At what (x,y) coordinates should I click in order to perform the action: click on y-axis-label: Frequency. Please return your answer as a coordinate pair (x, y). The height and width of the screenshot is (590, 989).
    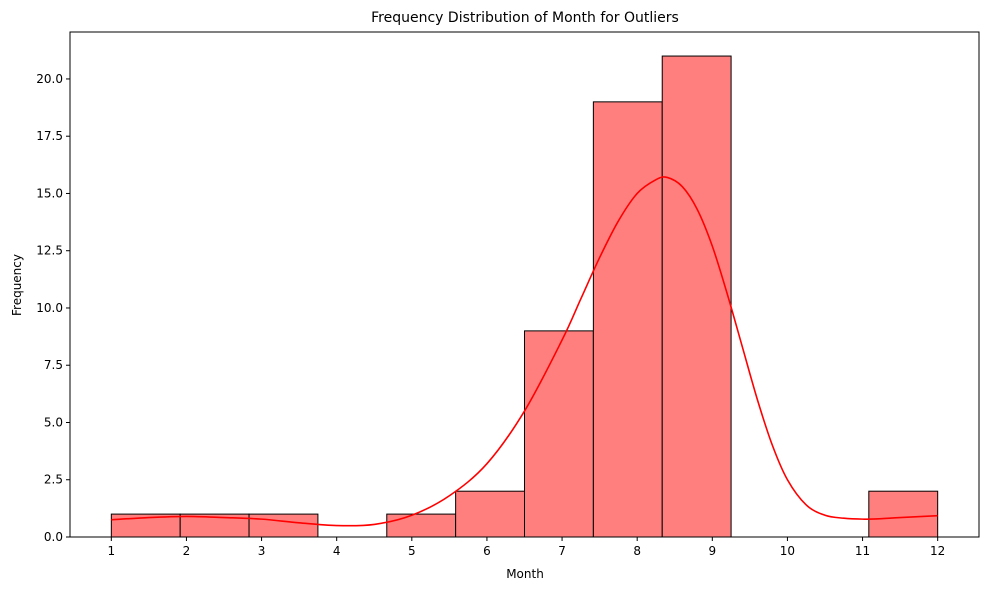
    Looking at the image, I should click on (17, 285).